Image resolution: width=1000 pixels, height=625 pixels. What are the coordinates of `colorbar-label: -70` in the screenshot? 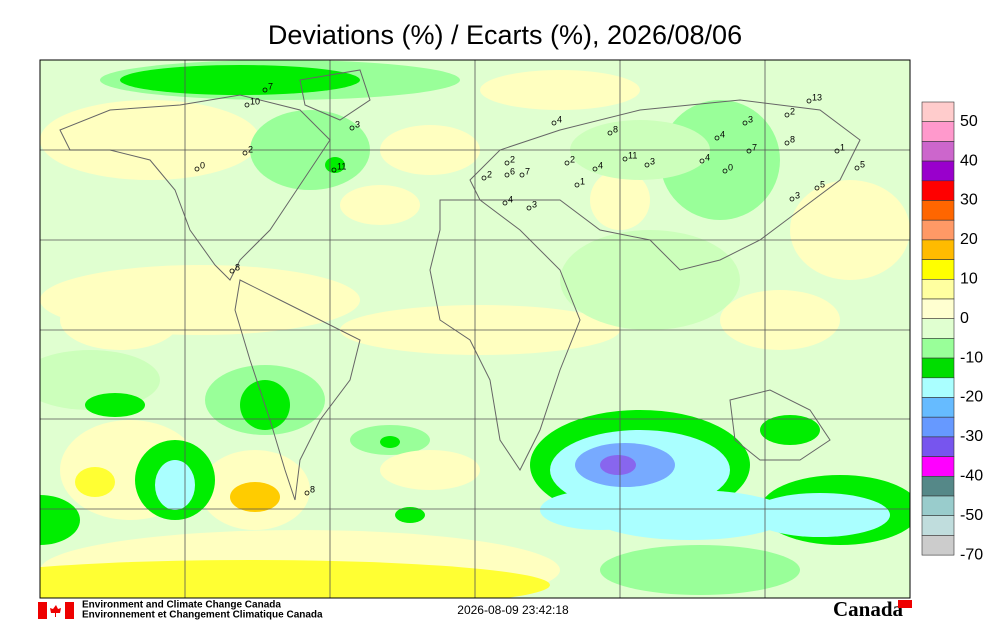 It's located at (971, 554).